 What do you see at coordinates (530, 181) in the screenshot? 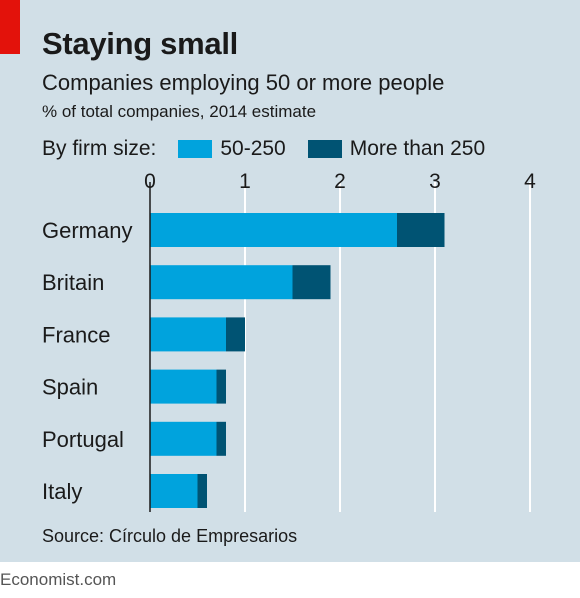
I see `x-tick-label-4: 4` at bounding box center [530, 181].